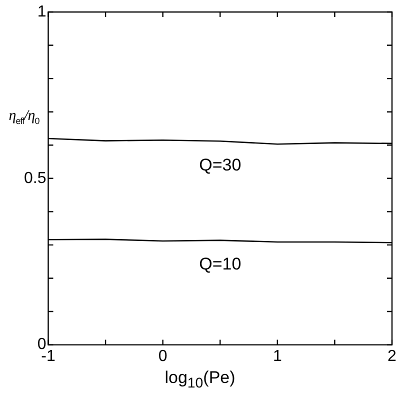 The width and height of the screenshot is (400, 396). I want to click on x-axis-title: log$_{10}$(Pe), so click(200, 380).